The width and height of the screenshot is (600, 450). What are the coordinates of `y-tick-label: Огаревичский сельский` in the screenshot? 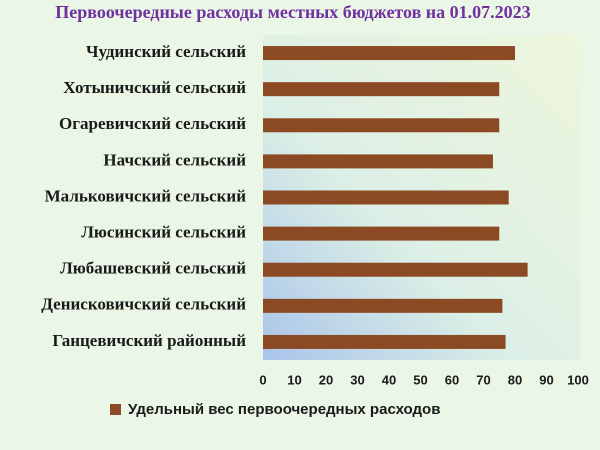 It's located at (152, 123).